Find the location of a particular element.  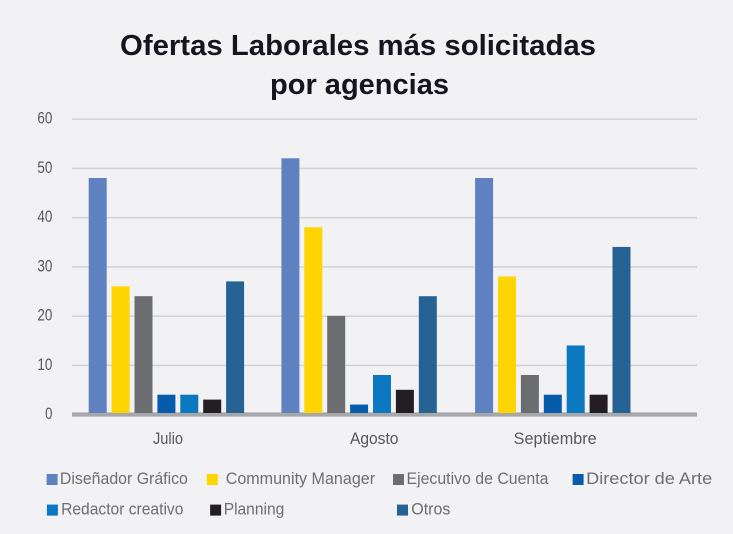

svg-text: Otros is located at coordinates (430, 509).